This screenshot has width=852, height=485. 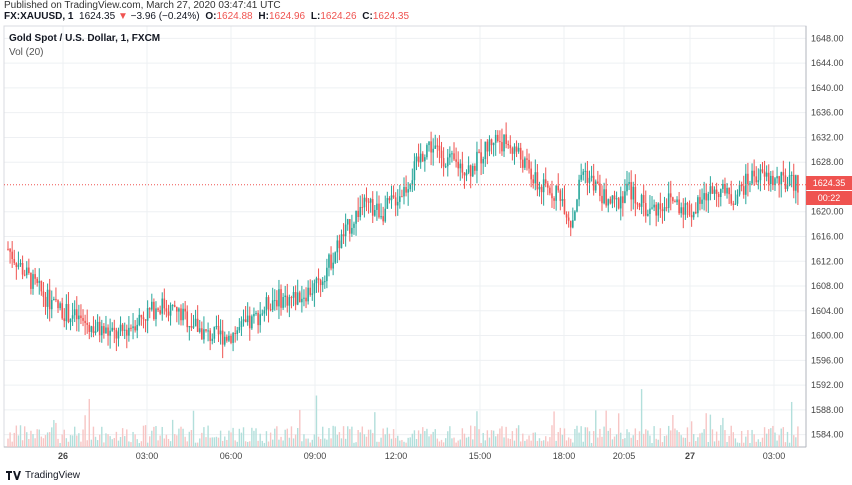 I want to click on y-tick-label: 1616.00, so click(x=827, y=237).